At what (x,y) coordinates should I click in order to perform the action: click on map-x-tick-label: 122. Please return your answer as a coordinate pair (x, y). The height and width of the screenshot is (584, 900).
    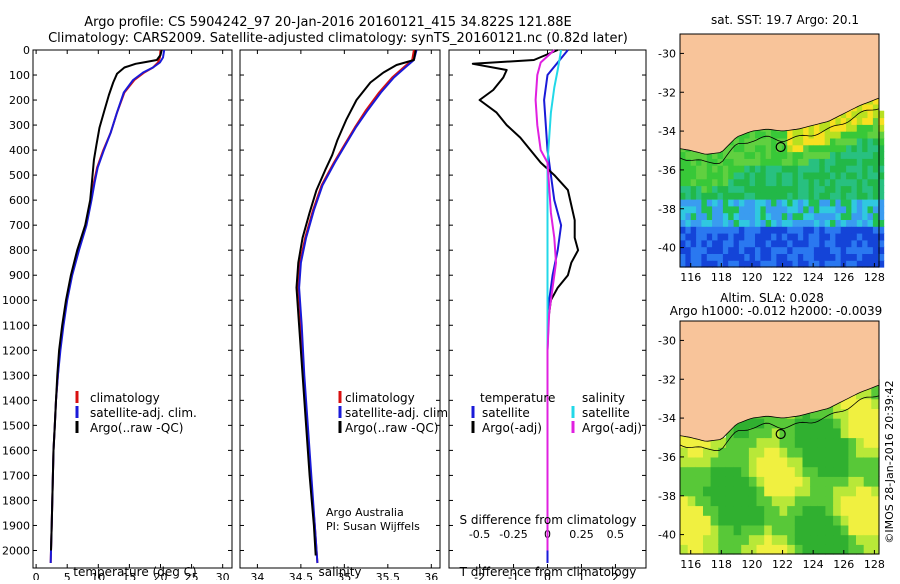
    Looking at the image, I should click on (782, 564).